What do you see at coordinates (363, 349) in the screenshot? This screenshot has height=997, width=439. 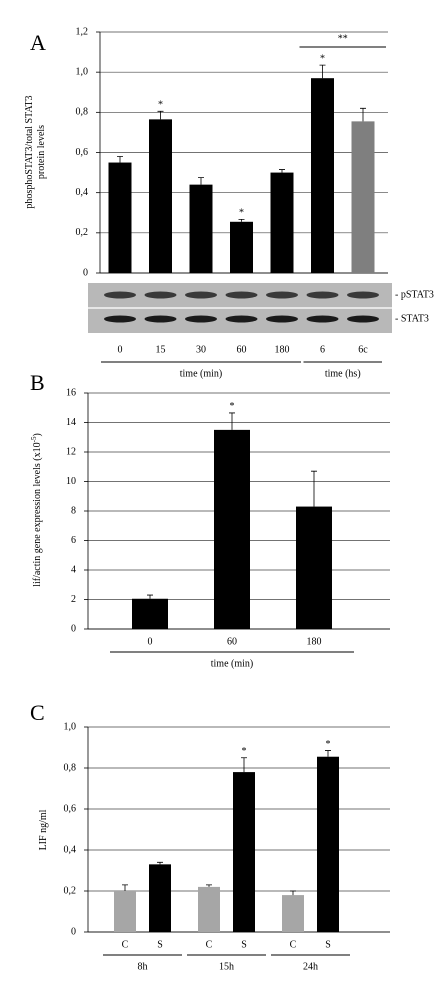 I see `x-tick-label: 6c` at bounding box center [363, 349].